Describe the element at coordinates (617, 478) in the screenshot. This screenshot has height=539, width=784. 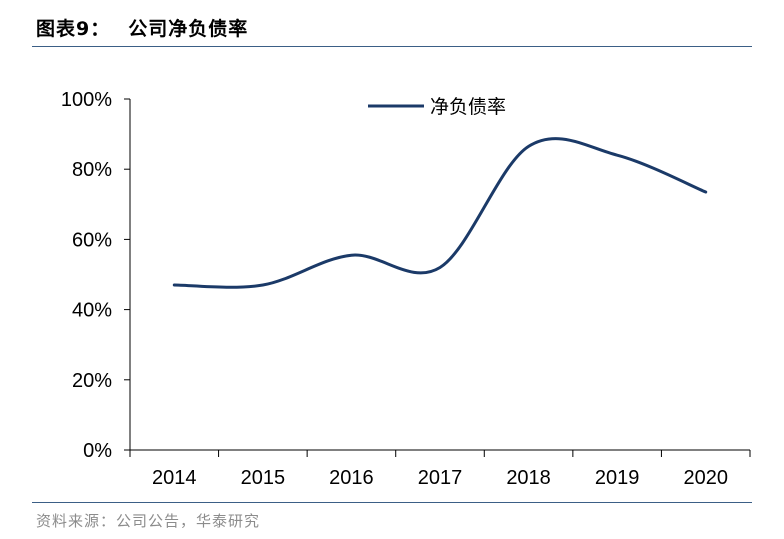
I see `x-tick-label: 2019` at that location.